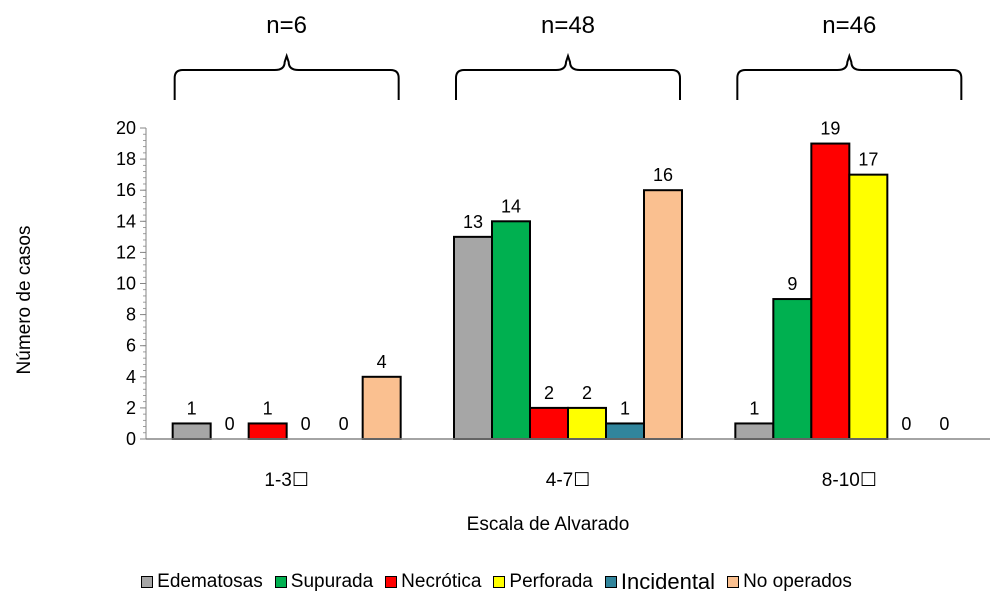  I want to click on legend-swatch-no-operados, so click(733, 582).